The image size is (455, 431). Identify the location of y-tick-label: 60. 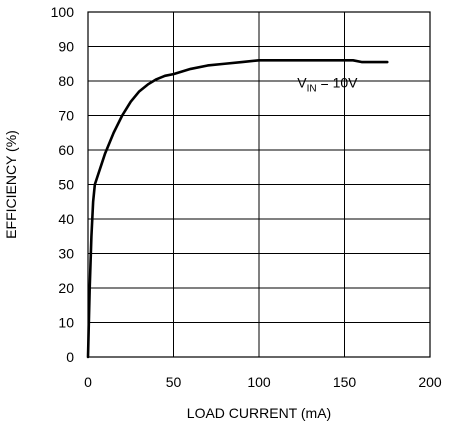
(66, 150).